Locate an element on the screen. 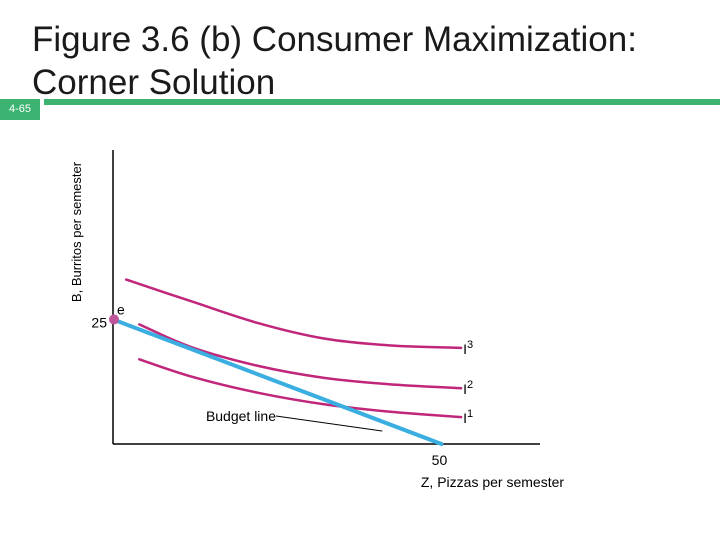 Image resolution: width=720 pixels, height=540 pixels. curve-label-i3: I3 is located at coordinates (468, 348).